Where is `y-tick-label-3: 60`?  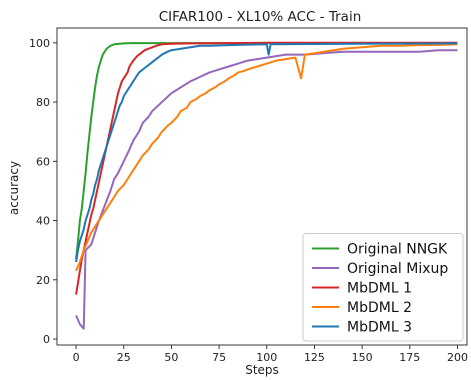
y-tick-label-3: 60 is located at coordinates (43, 161).